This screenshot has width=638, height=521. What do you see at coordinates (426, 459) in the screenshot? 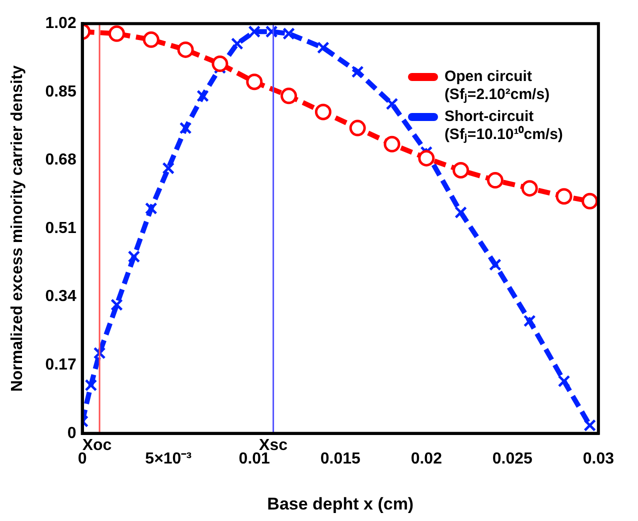
I see `x-tick-label: 0.02` at bounding box center [426, 459].